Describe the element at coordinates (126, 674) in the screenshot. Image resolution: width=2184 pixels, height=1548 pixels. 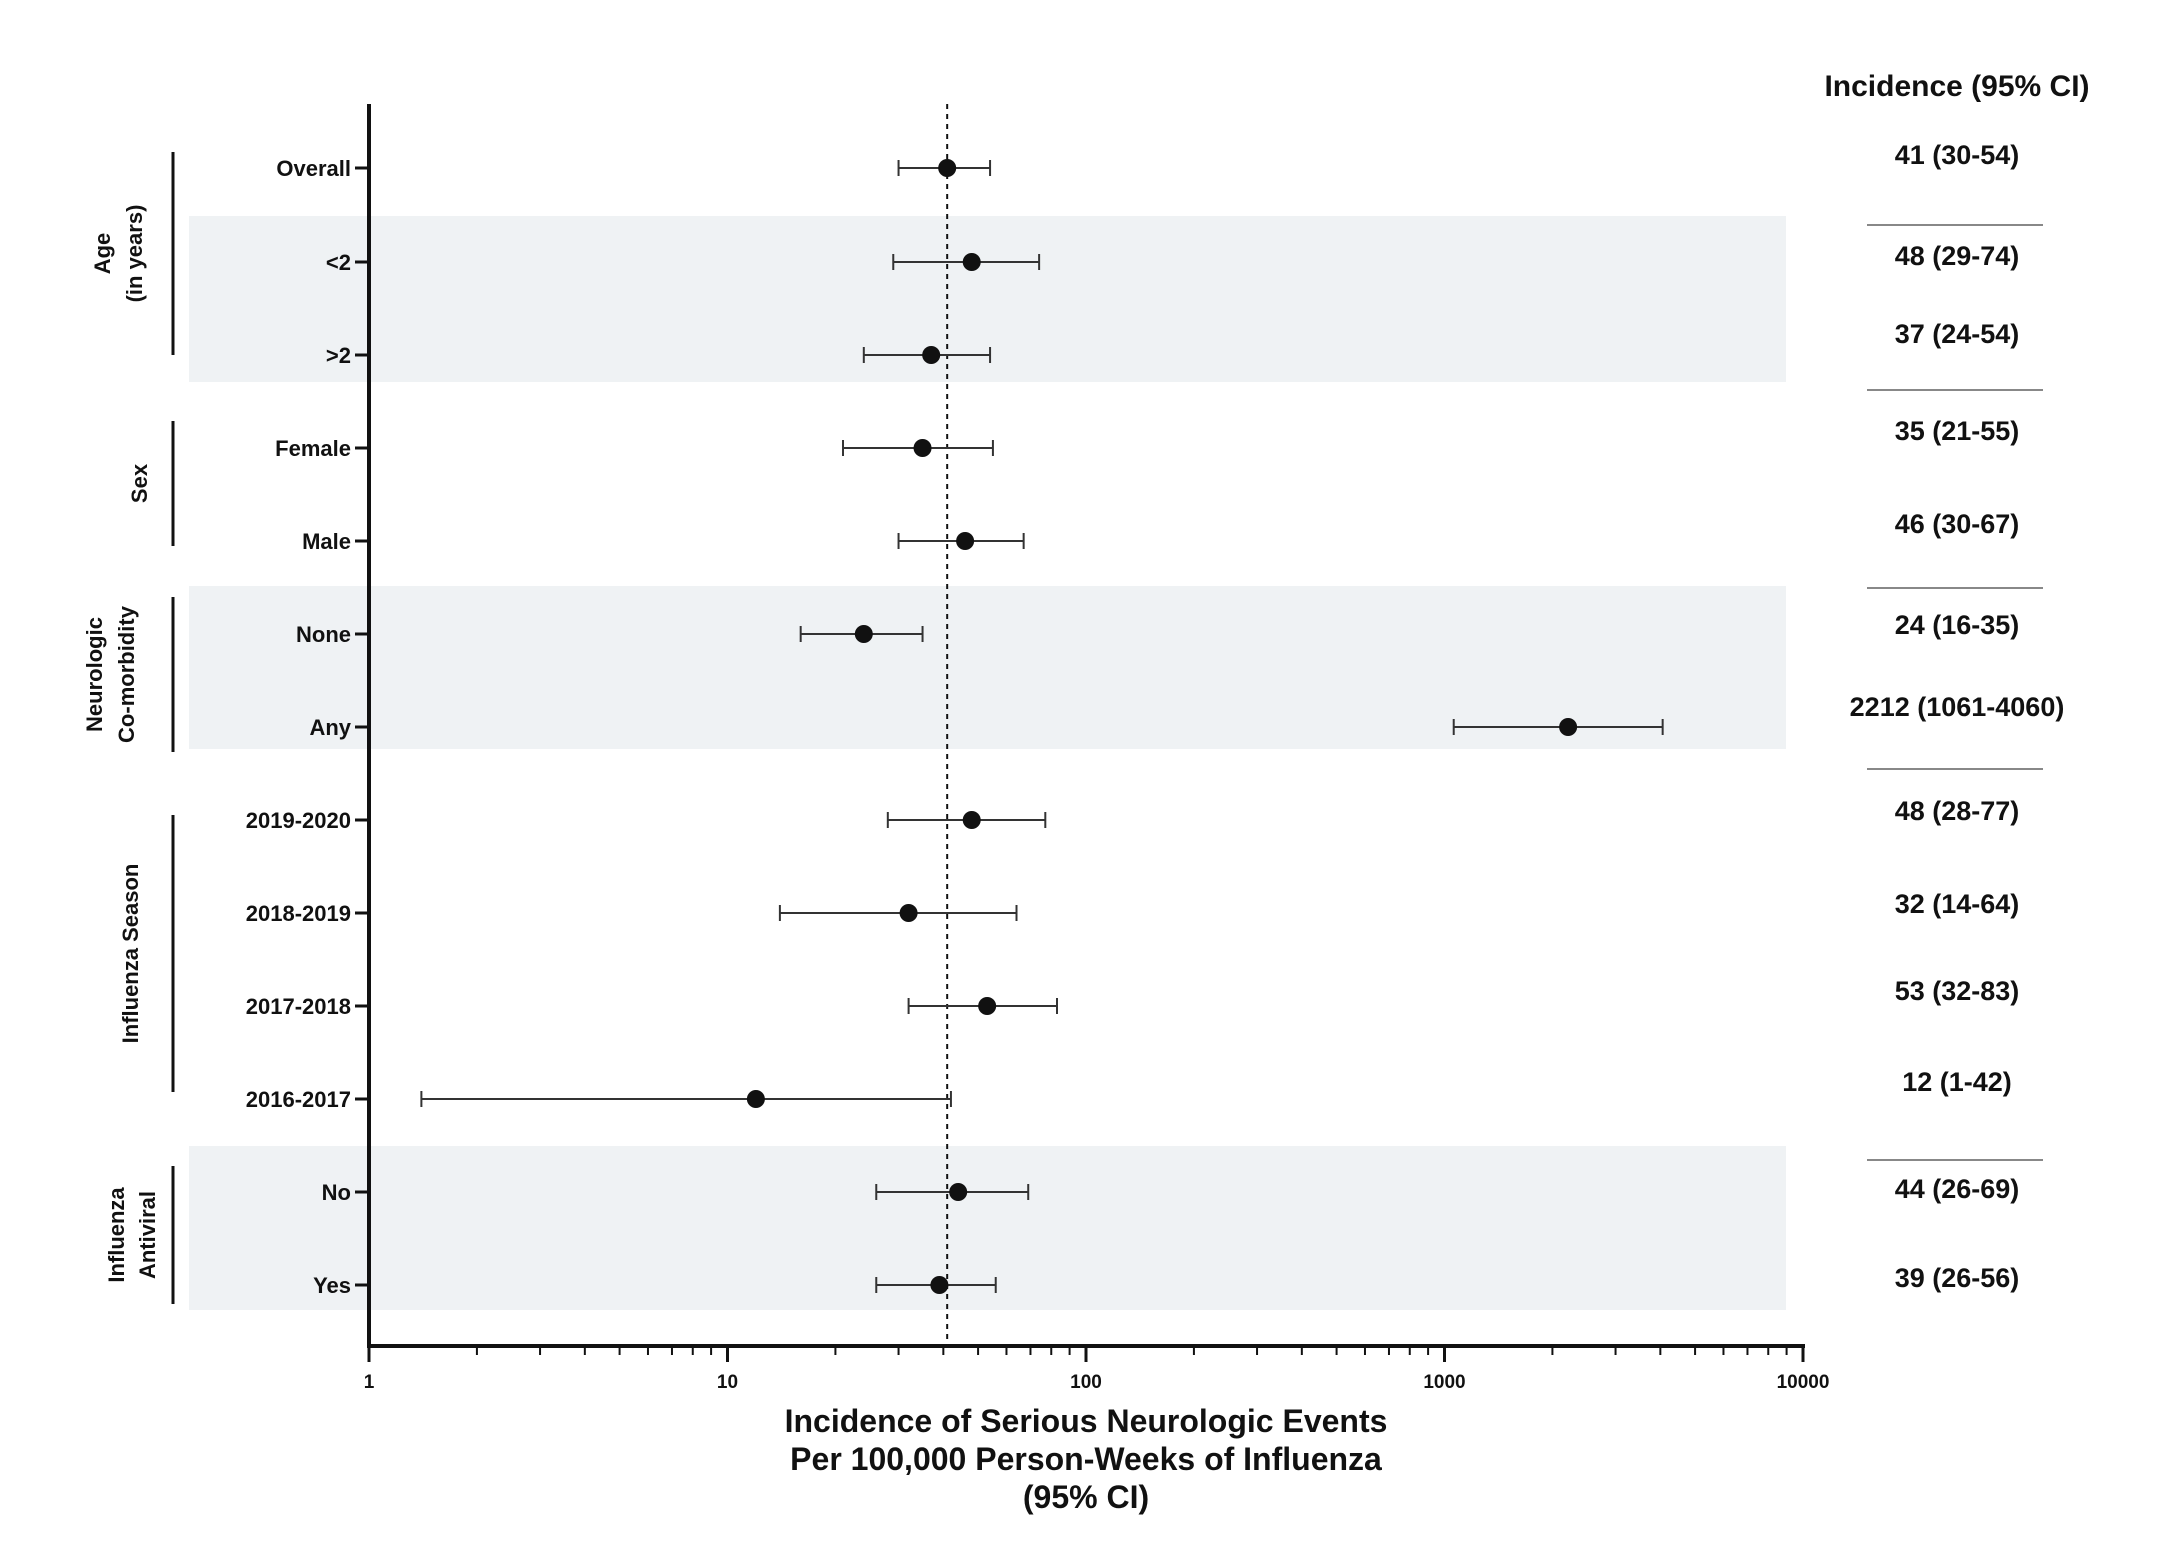
I see `group-label: Co-morbidity` at that location.